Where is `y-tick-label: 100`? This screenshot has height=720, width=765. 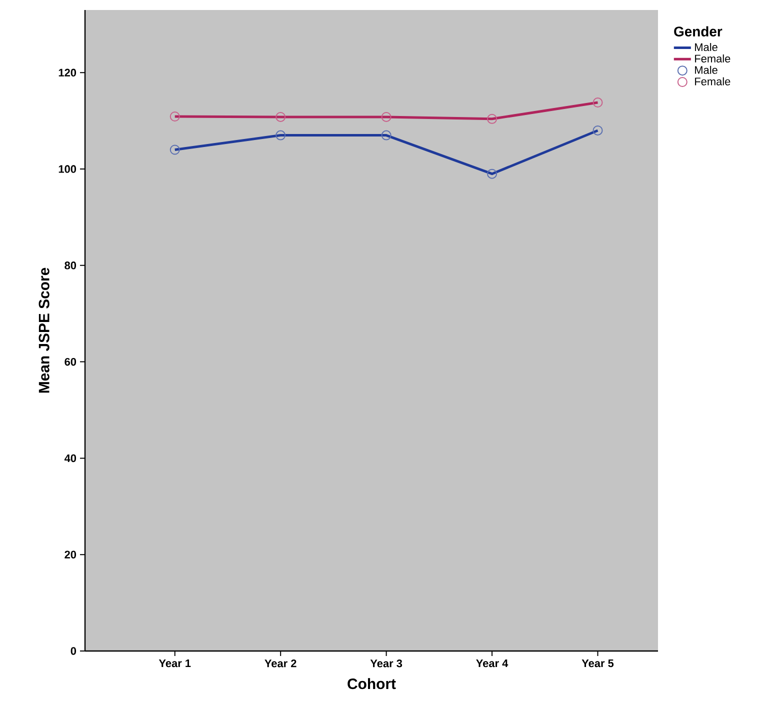
y-tick-label: 100 is located at coordinates (67, 169).